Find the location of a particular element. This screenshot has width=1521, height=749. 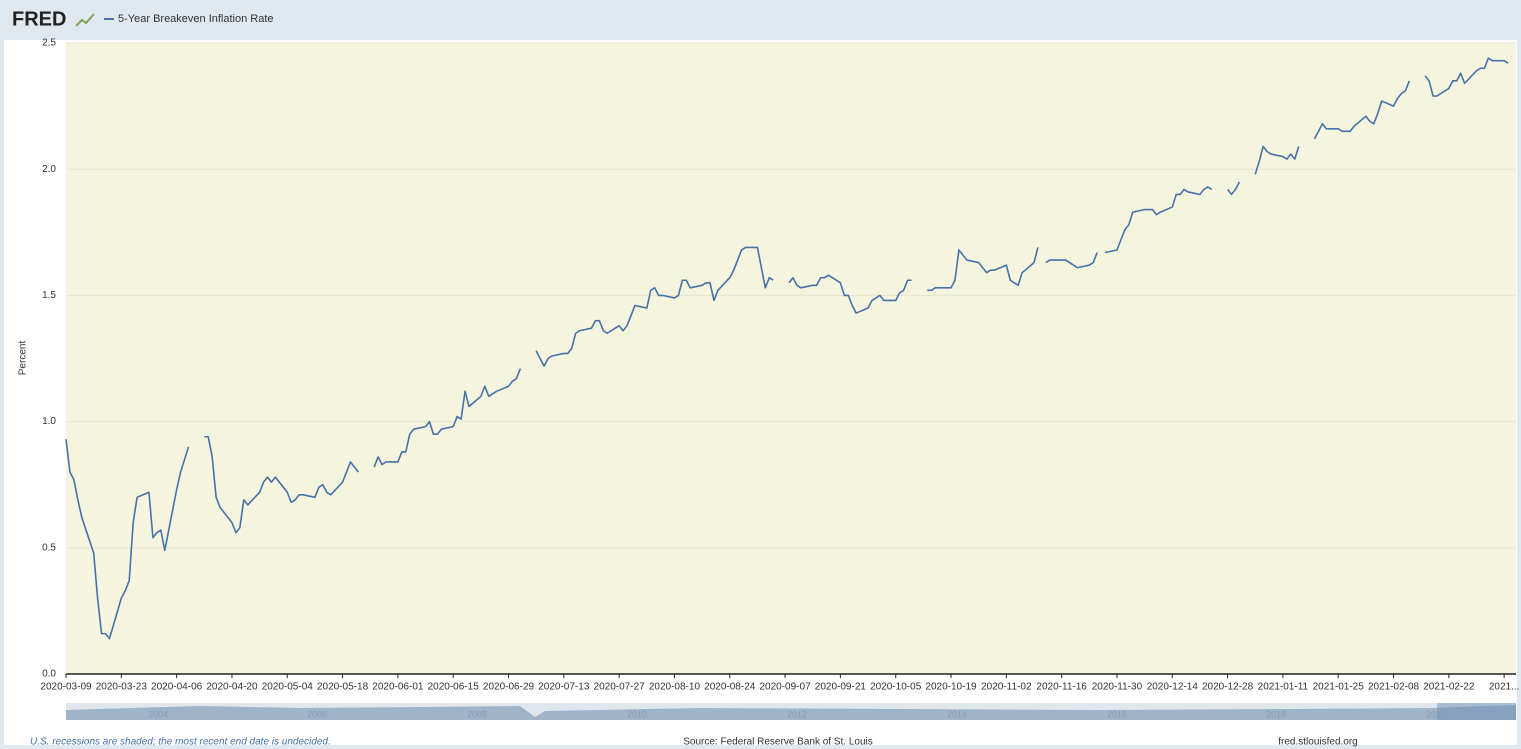

x-tick-label: 2021-01-25 is located at coordinates (1339, 687).